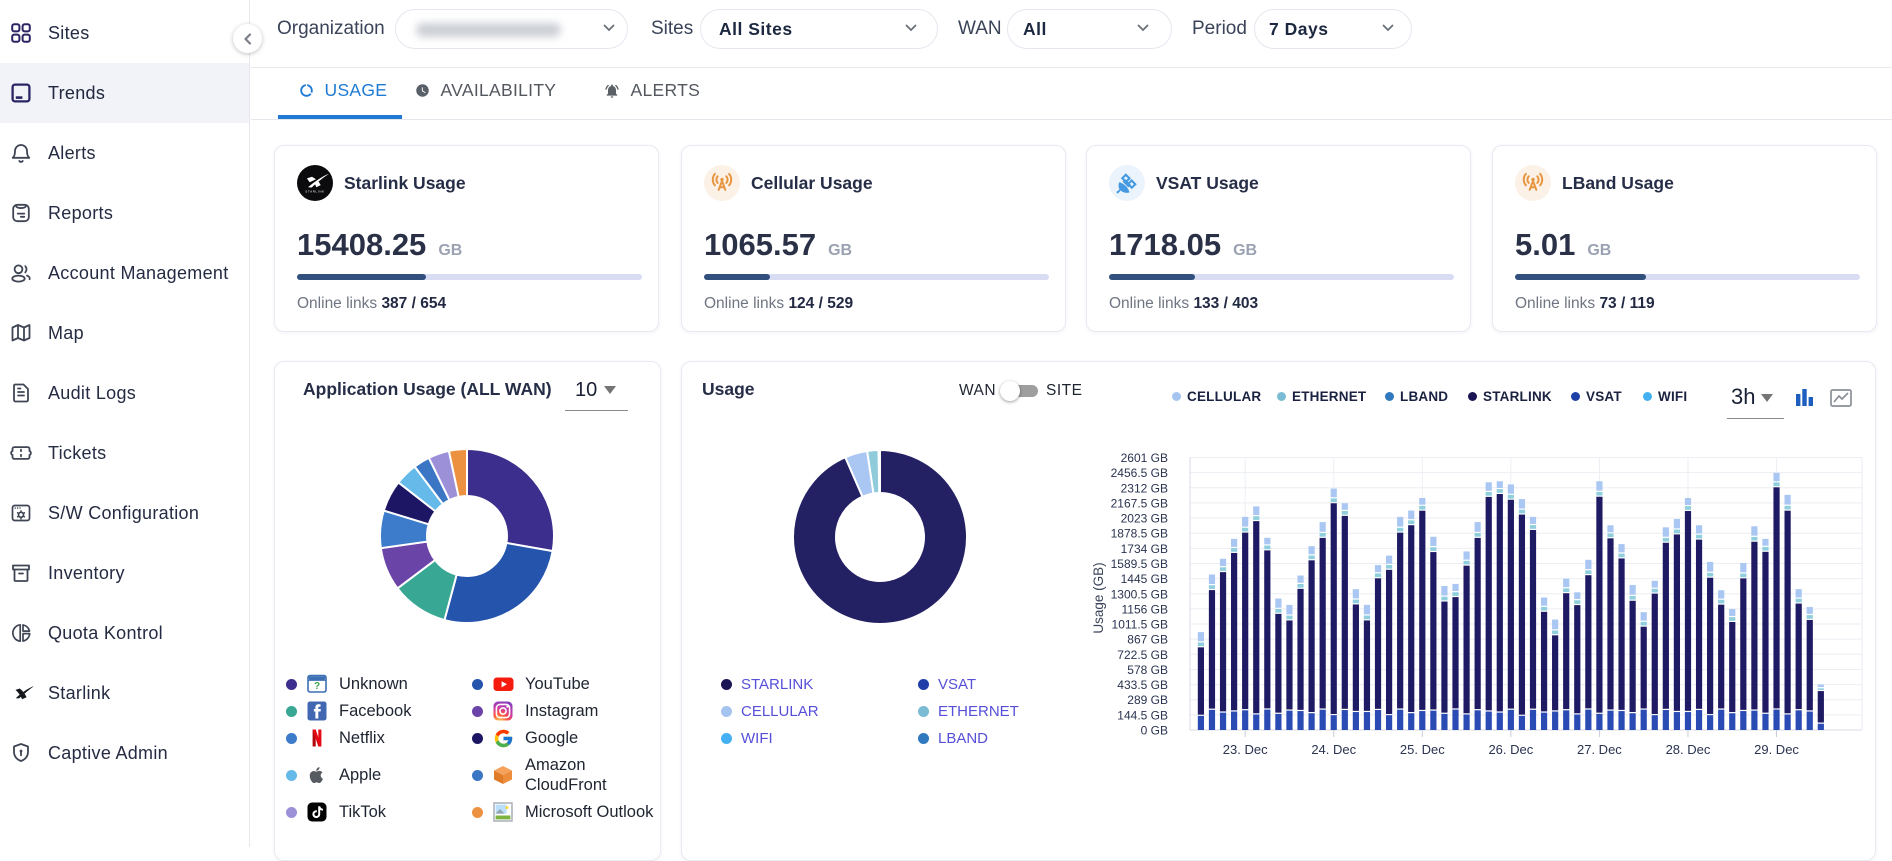 The image size is (1892, 861). I want to click on svg-text: 29. Dec, so click(1776, 749).